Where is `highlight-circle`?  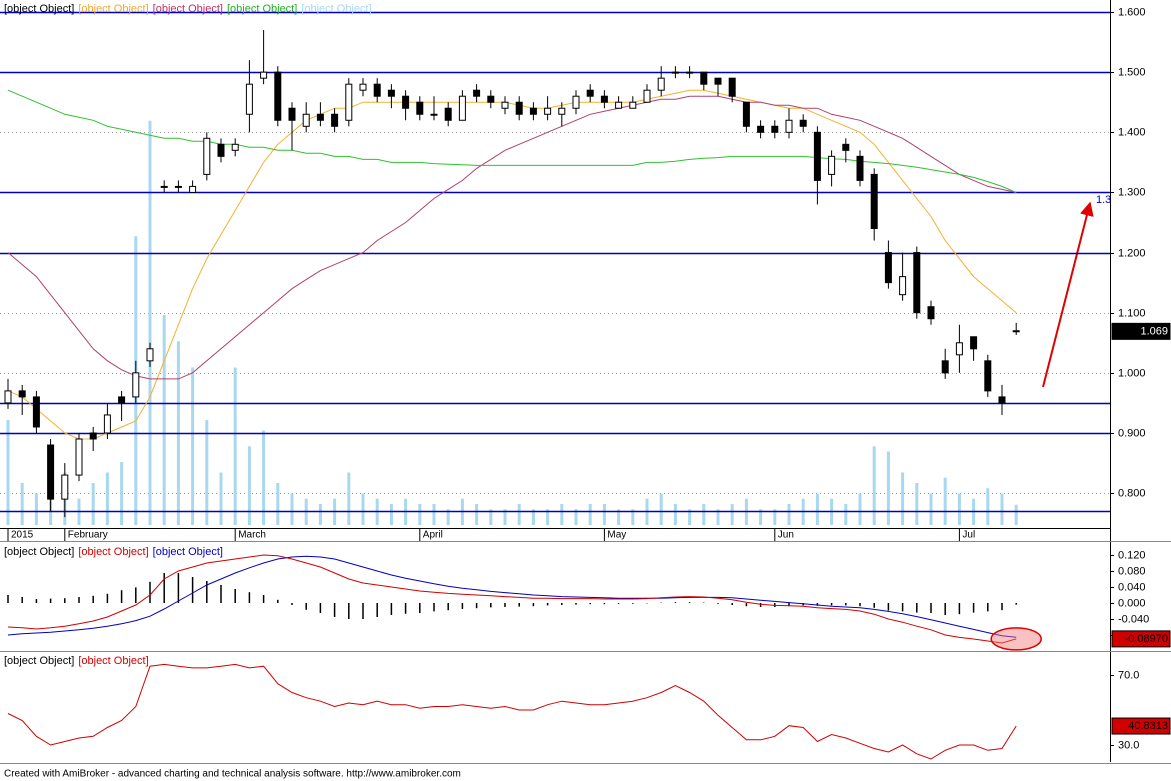 highlight-circle is located at coordinates (1016, 639).